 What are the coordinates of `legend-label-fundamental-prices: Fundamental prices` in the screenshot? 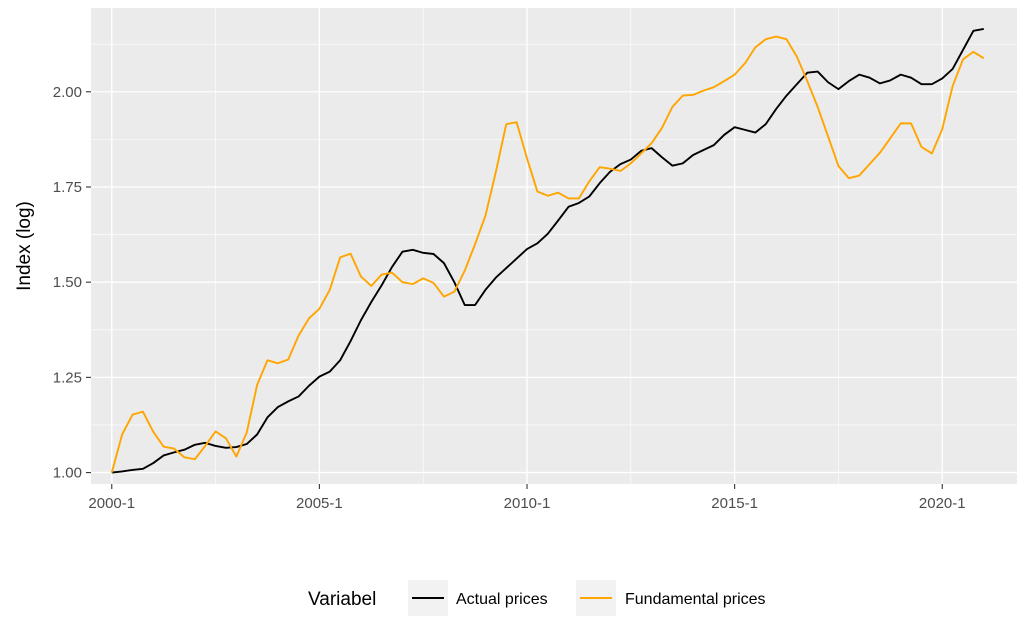 It's located at (695, 599).